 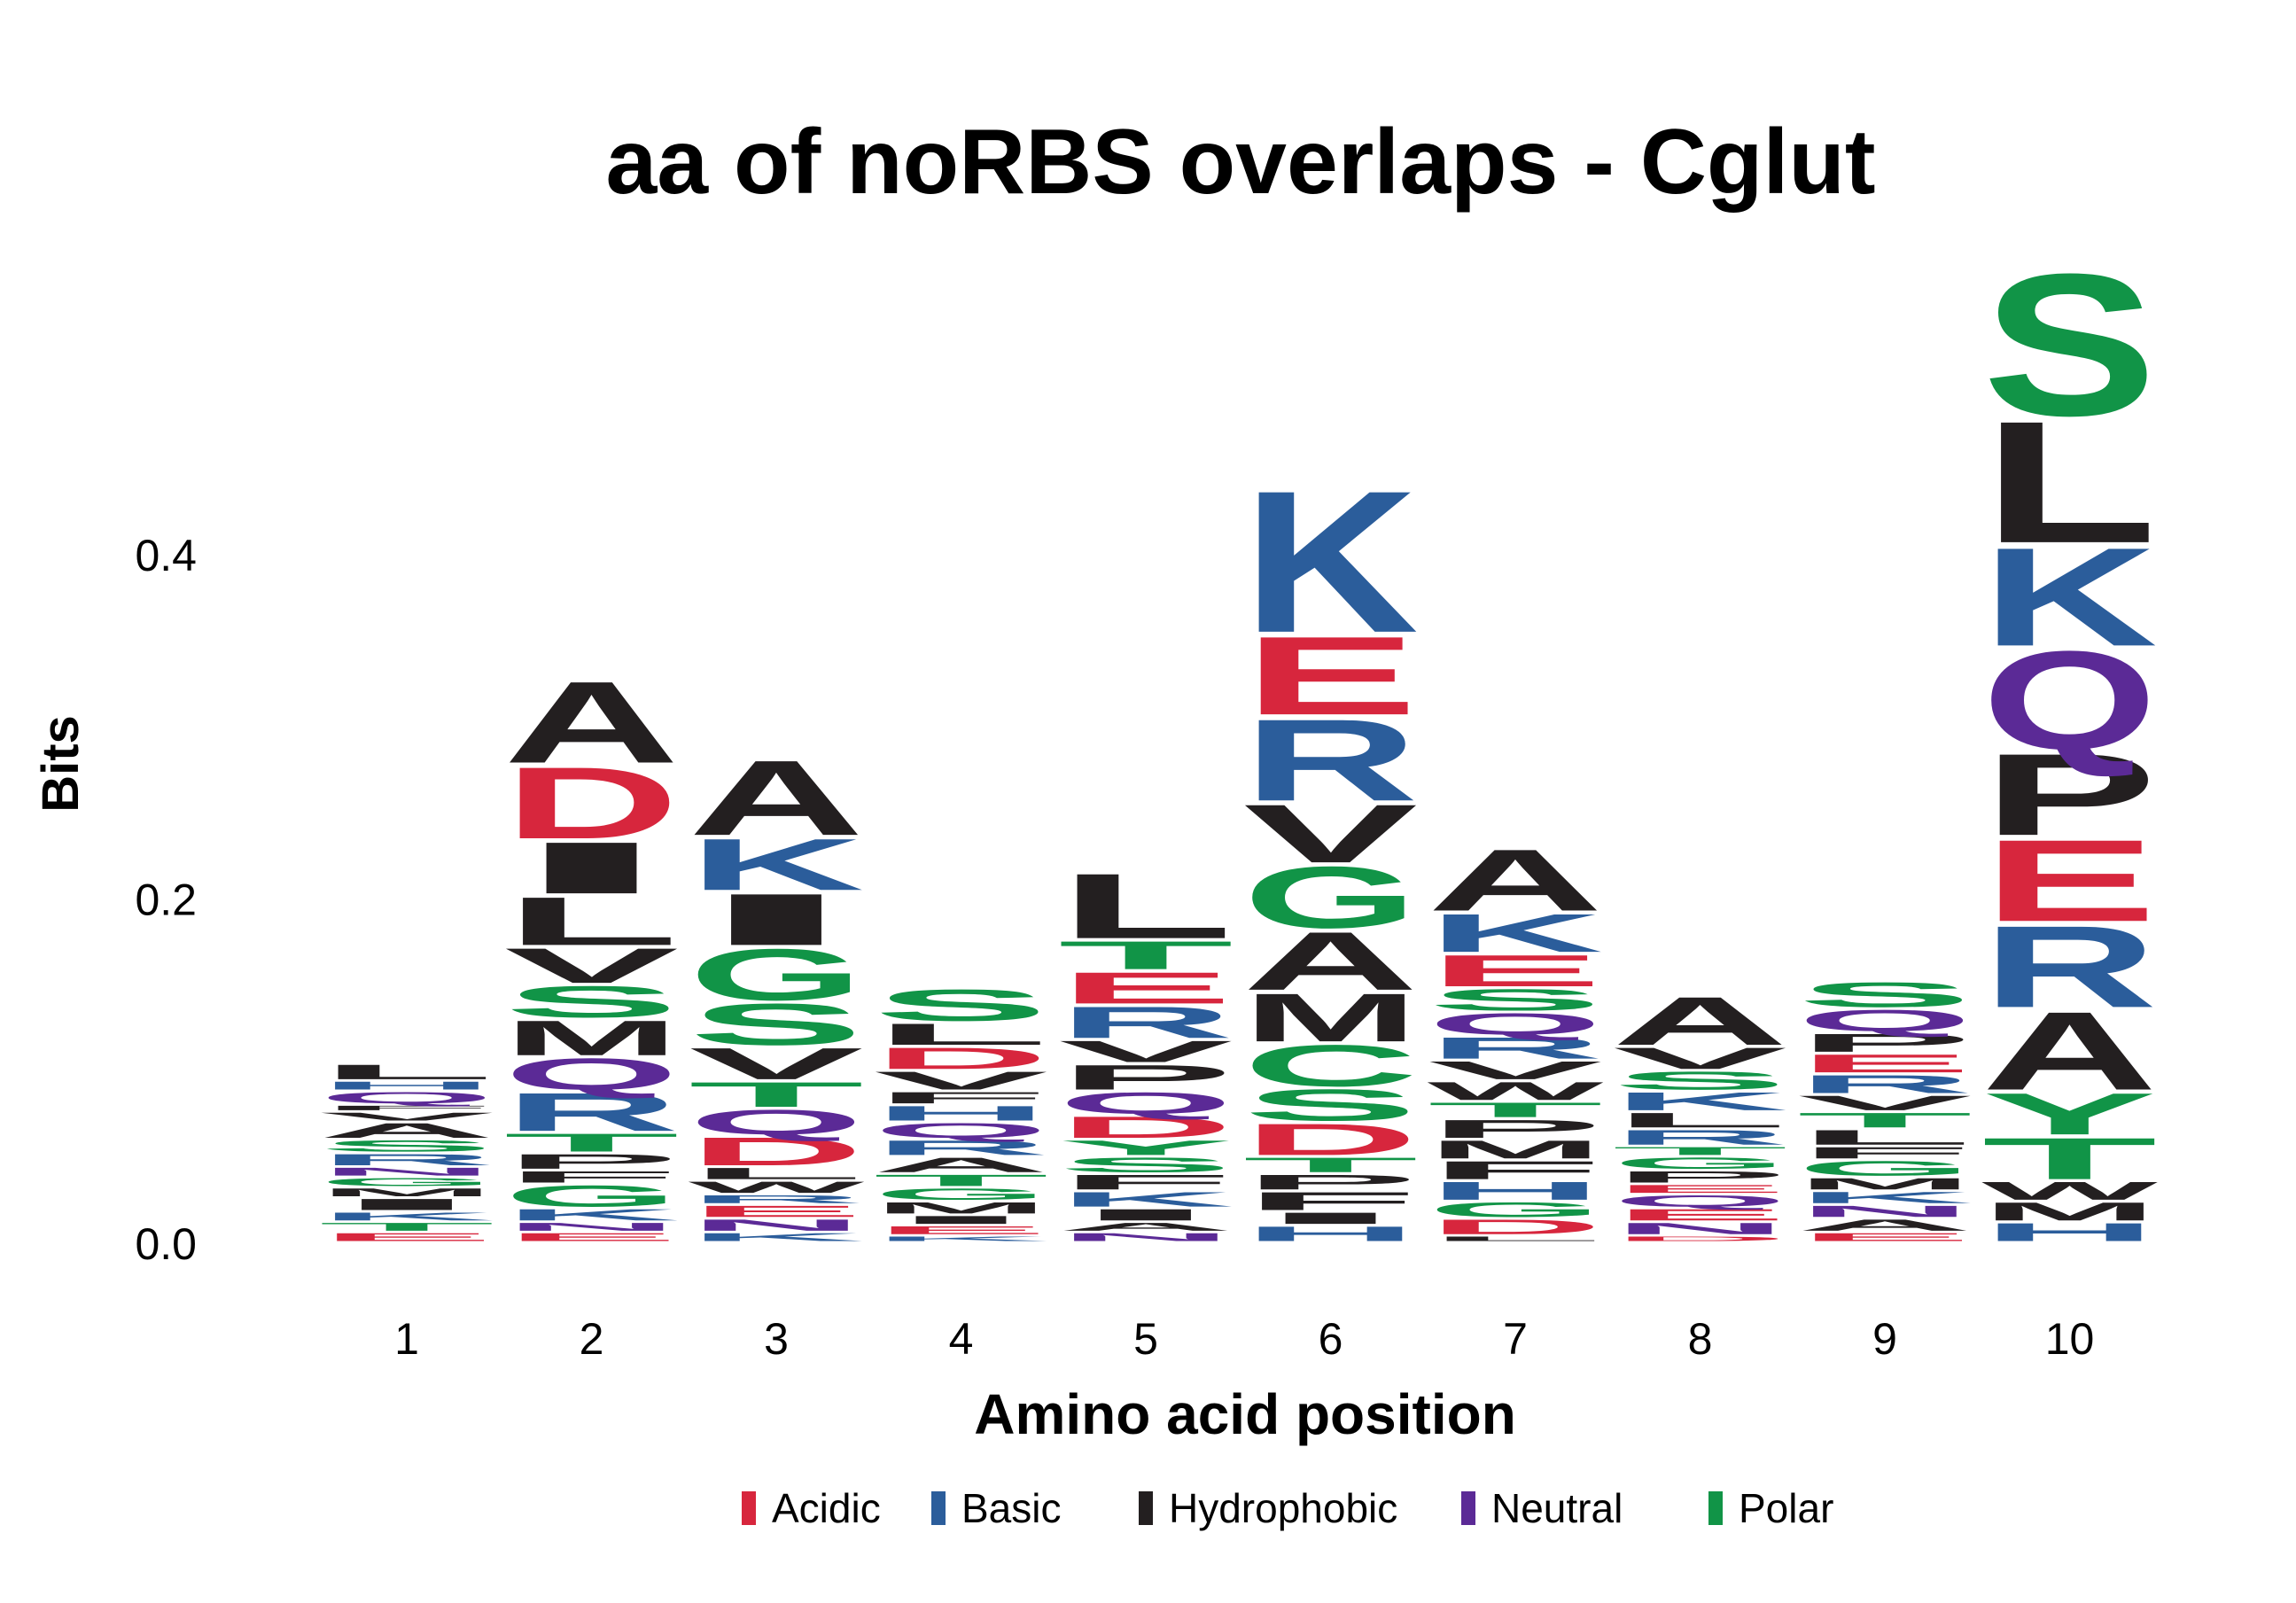 What do you see at coordinates (2070, 1339) in the screenshot?
I see `x-tick-label: 10` at bounding box center [2070, 1339].